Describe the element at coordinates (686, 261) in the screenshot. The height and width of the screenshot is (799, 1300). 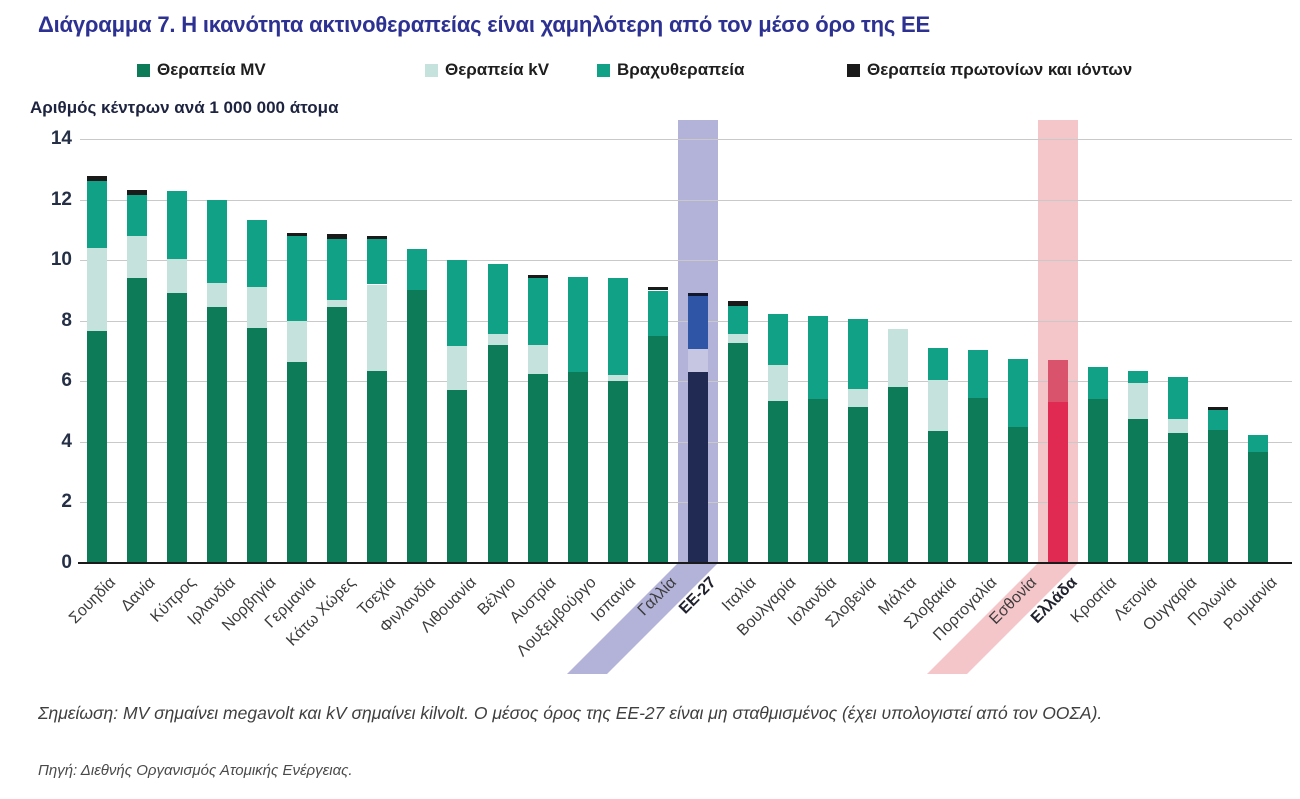
I see `gridline-y10` at that location.